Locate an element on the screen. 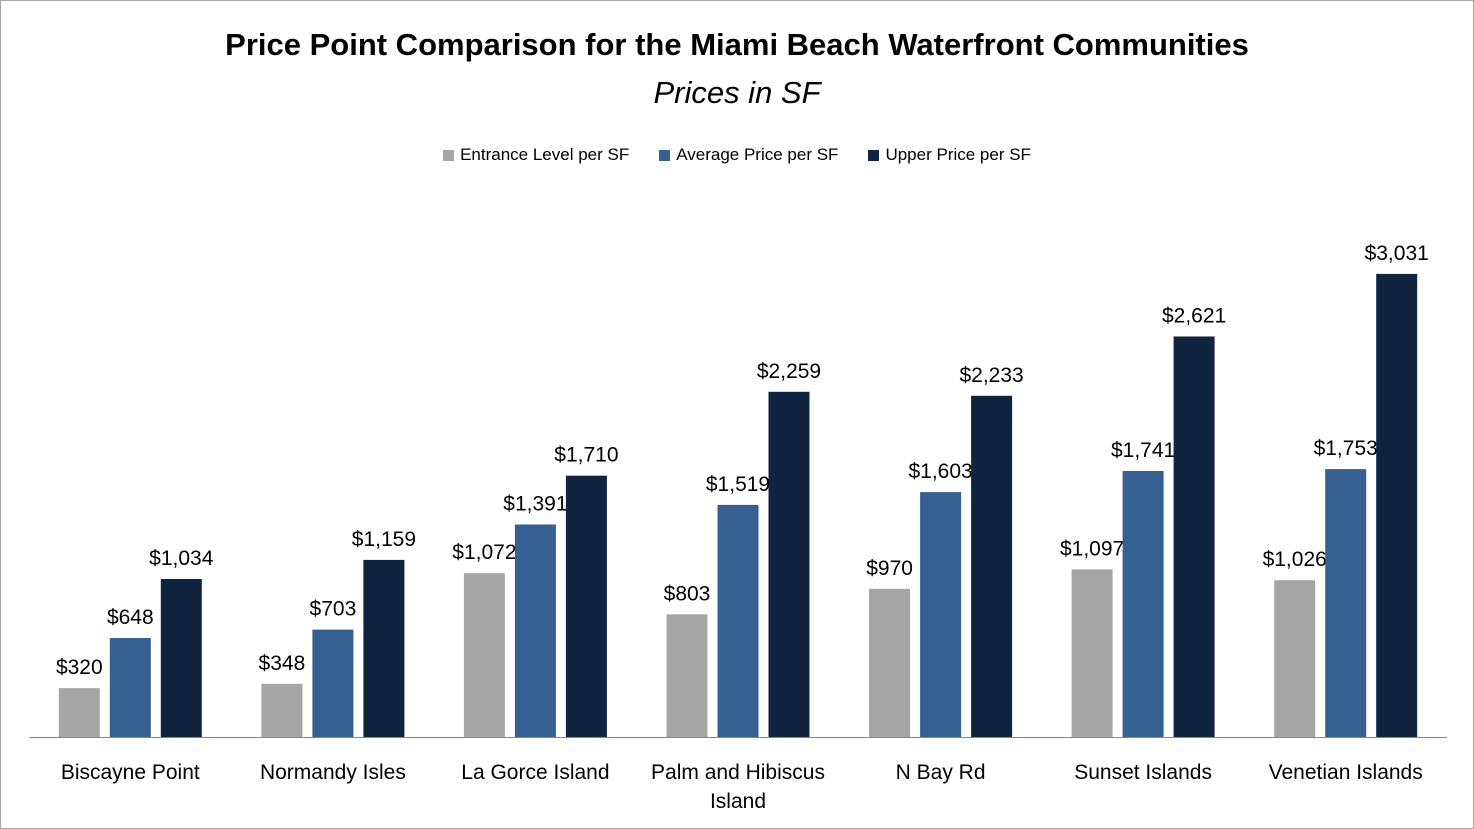 This screenshot has height=829, width=1474. data-label-average-3: $1,519 is located at coordinates (738, 484).